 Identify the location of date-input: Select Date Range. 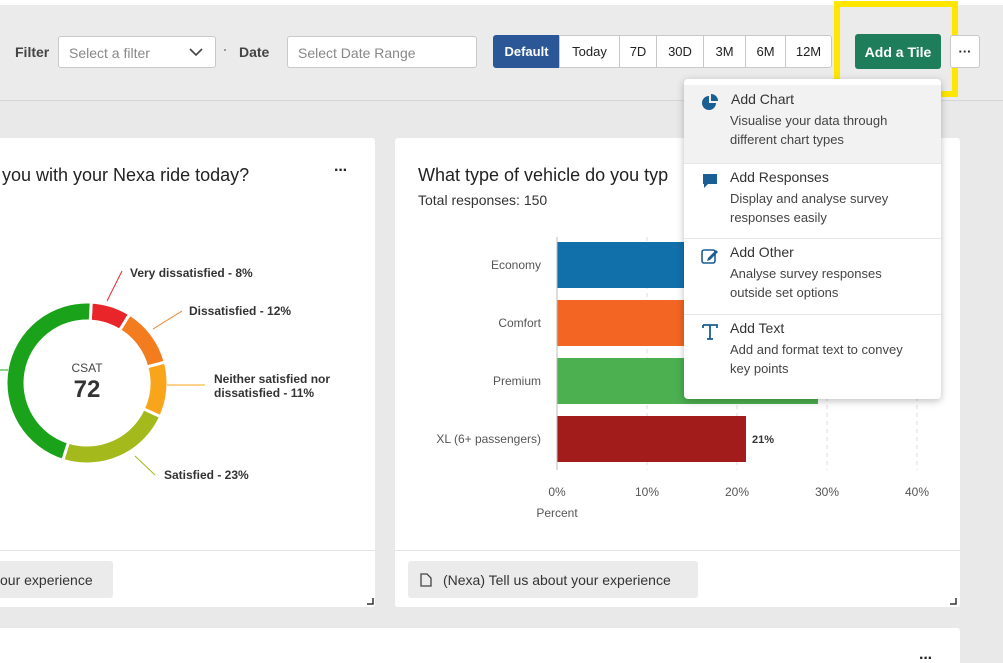
(382, 52).